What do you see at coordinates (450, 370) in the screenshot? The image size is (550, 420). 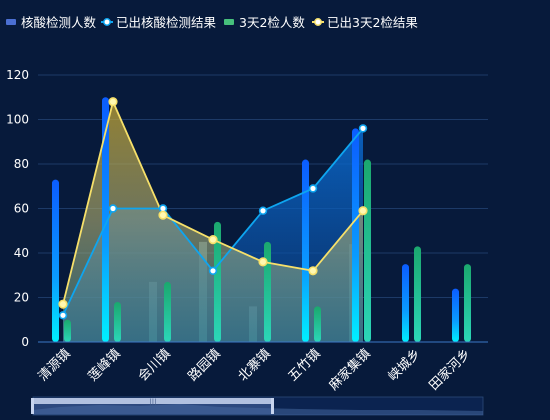 I see `x-tick-label: 田家河乡` at bounding box center [450, 370].